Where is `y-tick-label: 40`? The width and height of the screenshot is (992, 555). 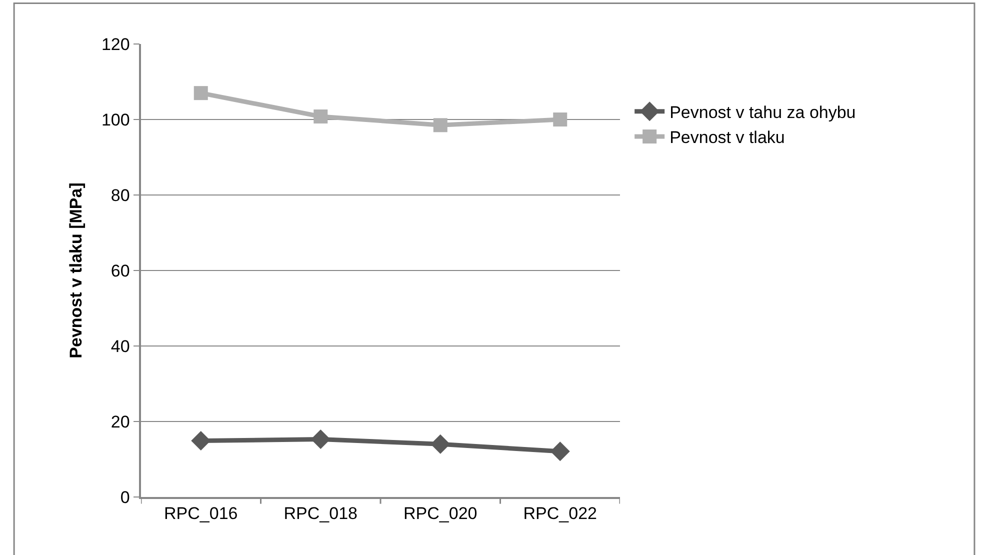
y-tick-label: 40 is located at coordinates (120, 346).